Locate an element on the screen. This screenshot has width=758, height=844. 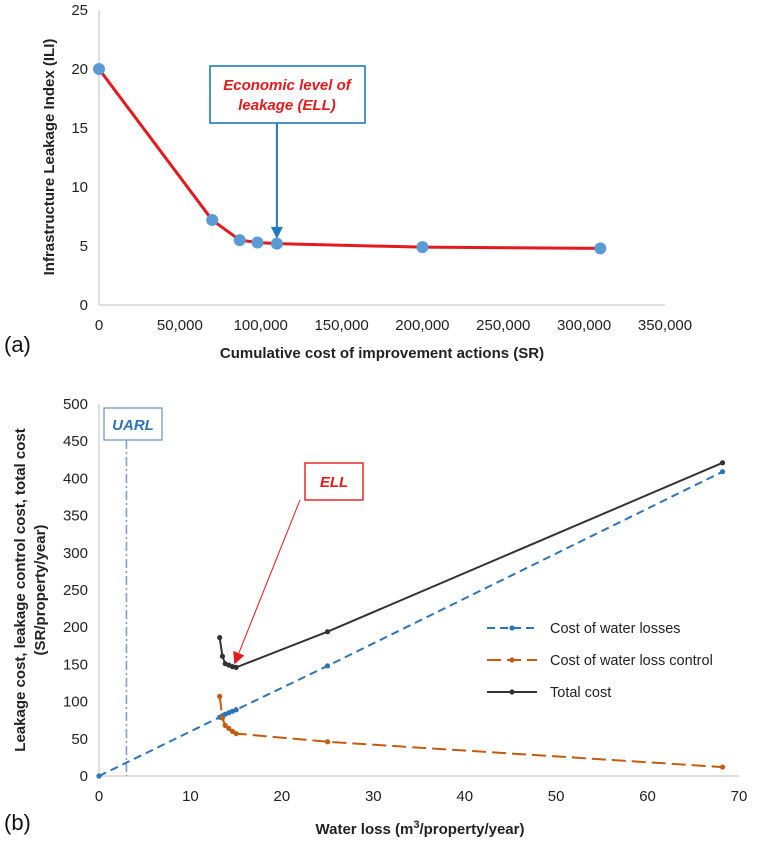
legend-label: Cost of water loss control is located at coordinates (631, 661).